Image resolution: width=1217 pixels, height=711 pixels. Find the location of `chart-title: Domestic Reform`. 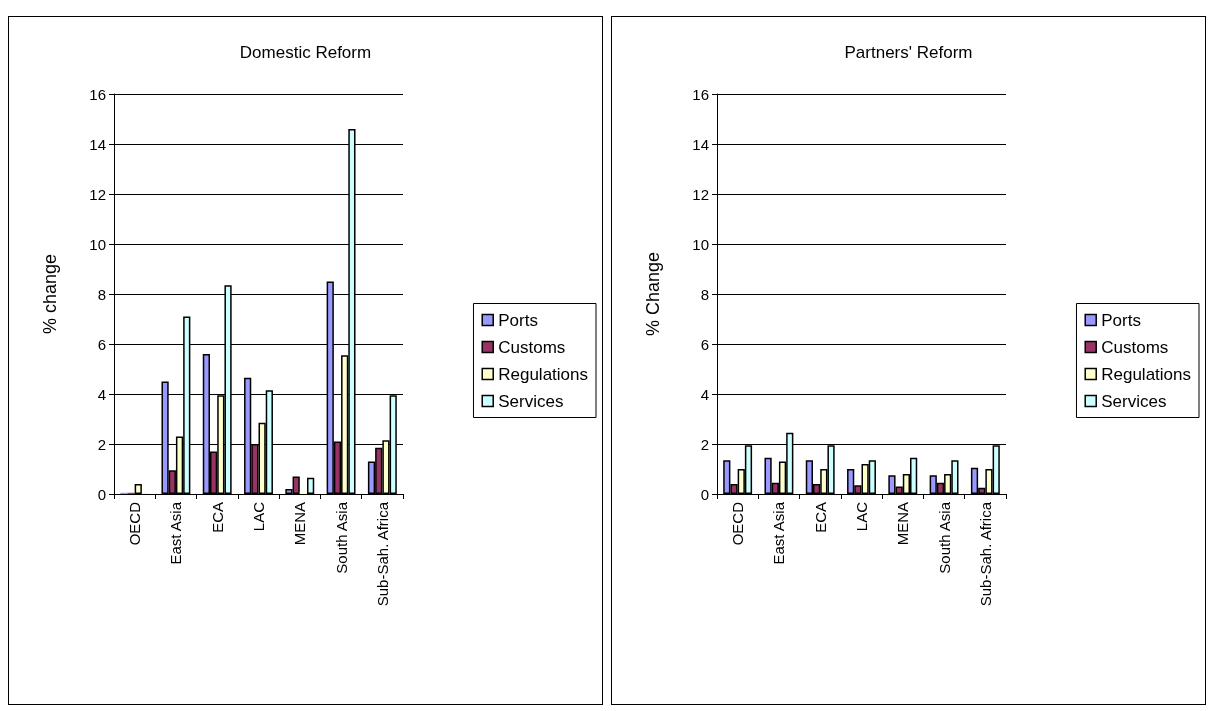

chart-title: Domestic Reform is located at coordinates (305, 52).